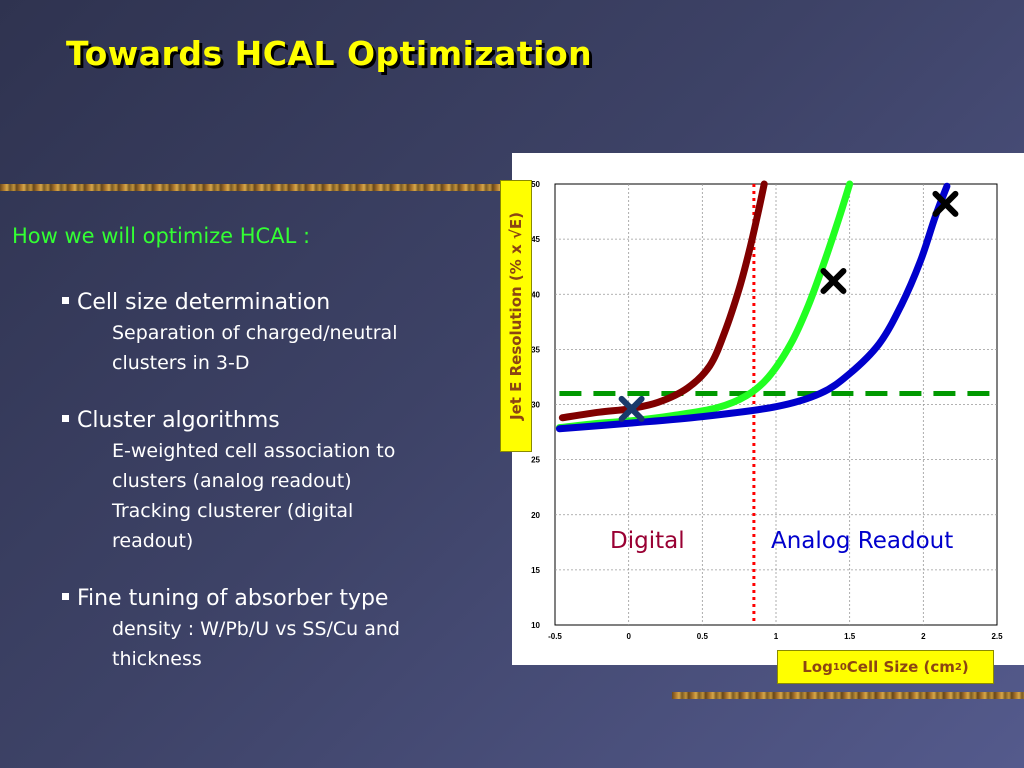 The width and height of the screenshot is (1024, 768). Describe the element at coordinates (965, 667) in the screenshot. I see `x-axis-label-close: )` at that location.